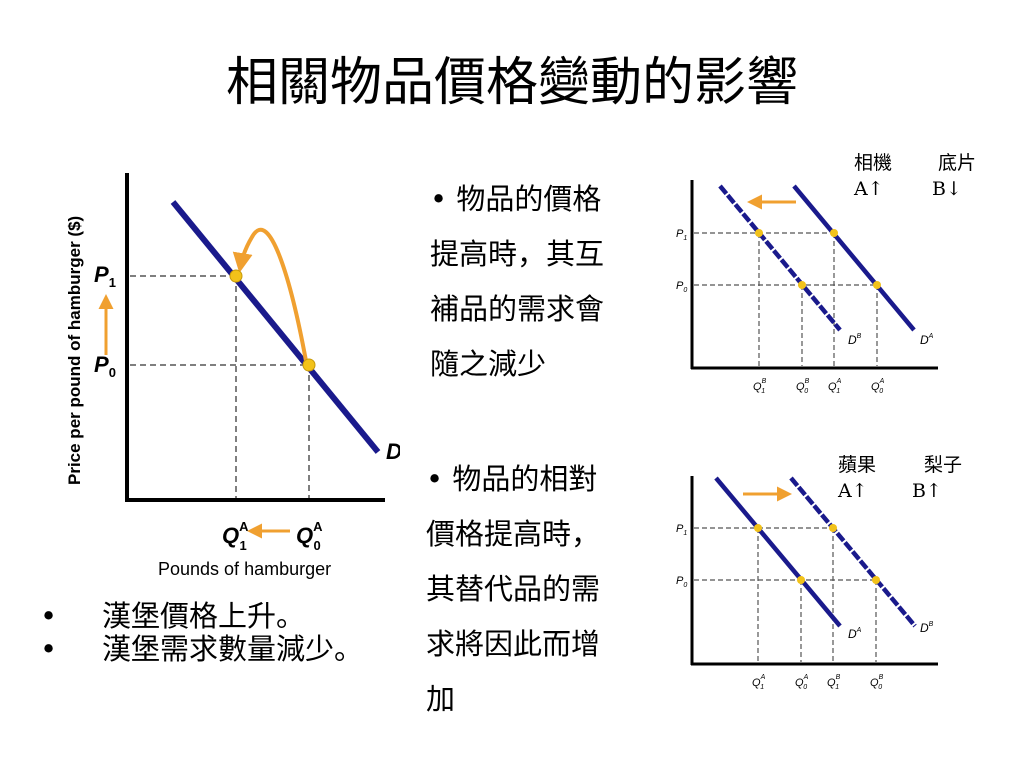  I want to click on curve-label-right: DA, so click(927, 340).